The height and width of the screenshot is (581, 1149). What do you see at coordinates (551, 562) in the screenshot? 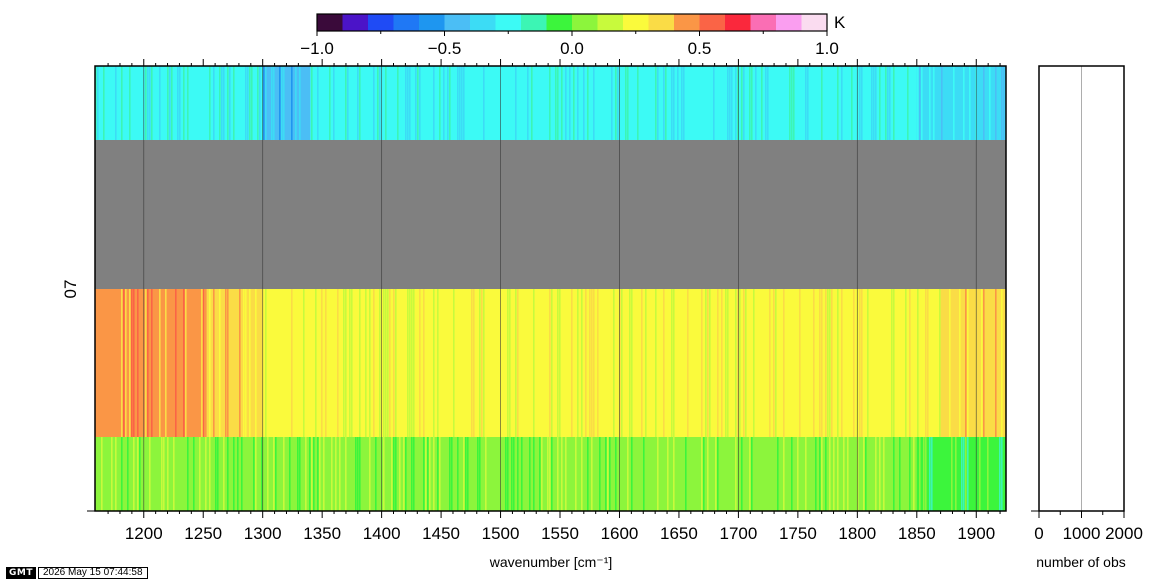
I see `x-axis-label: wavenumber [cm⁻¹]` at bounding box center [551, 562].